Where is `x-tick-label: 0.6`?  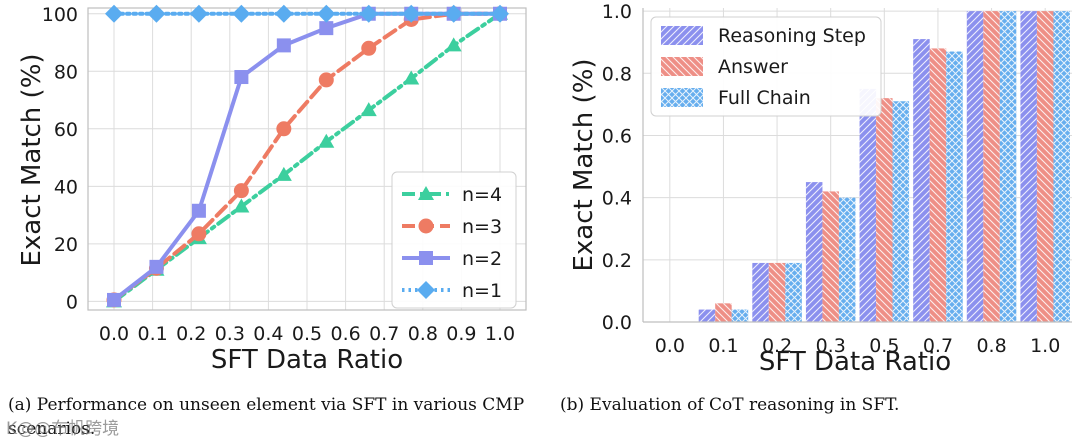
x-tick-label: 0.6 is located at coordinates (345, 334).